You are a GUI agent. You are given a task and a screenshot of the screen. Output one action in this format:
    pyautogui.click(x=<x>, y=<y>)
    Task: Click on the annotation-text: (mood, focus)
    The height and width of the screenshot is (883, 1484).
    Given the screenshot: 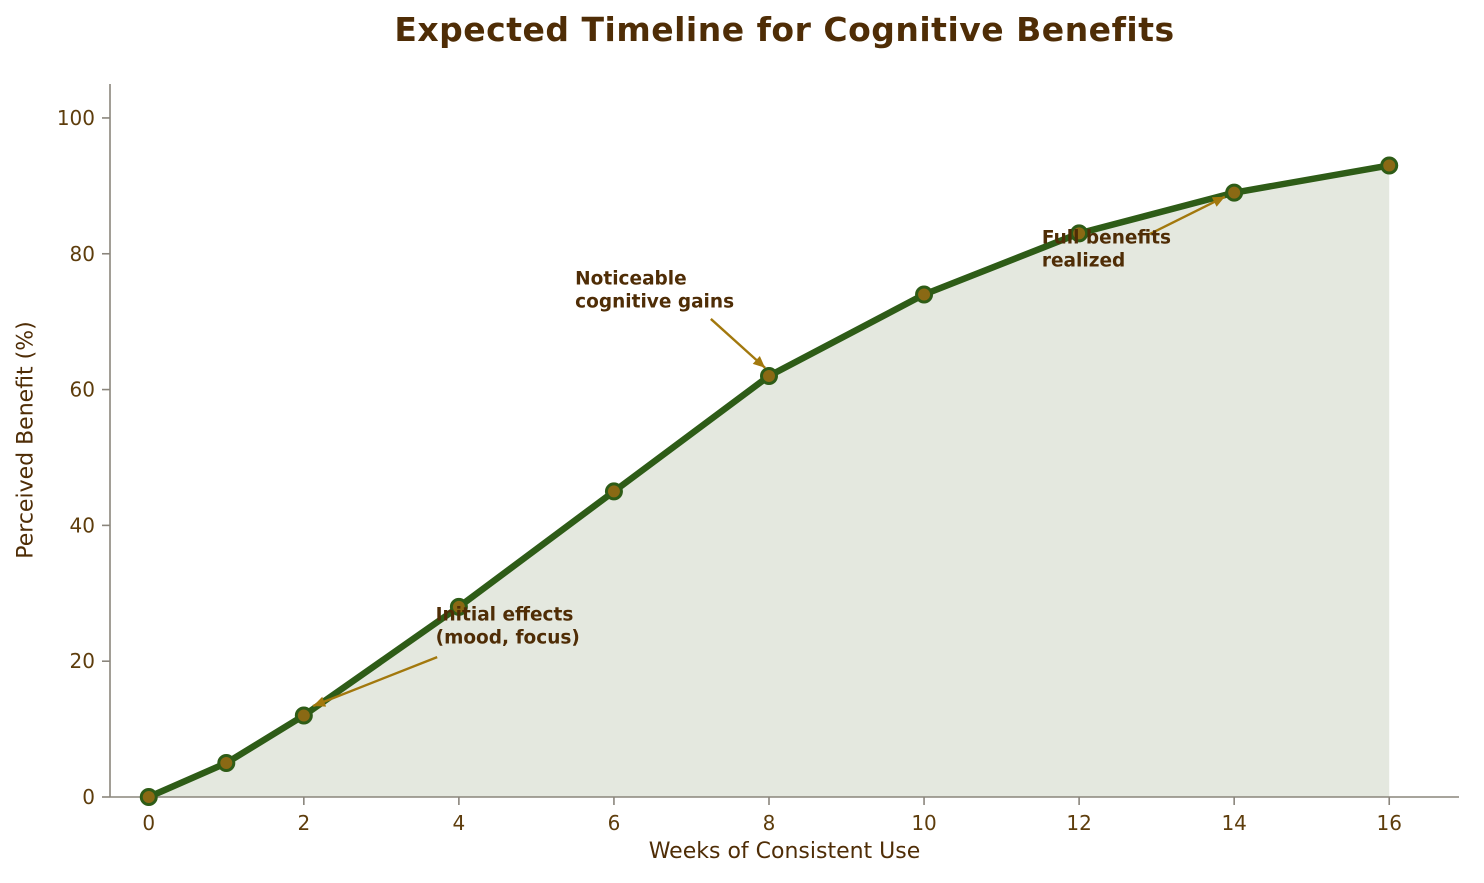 What is the action you would take?
    pyautogui.click(x=508, y=637)
    